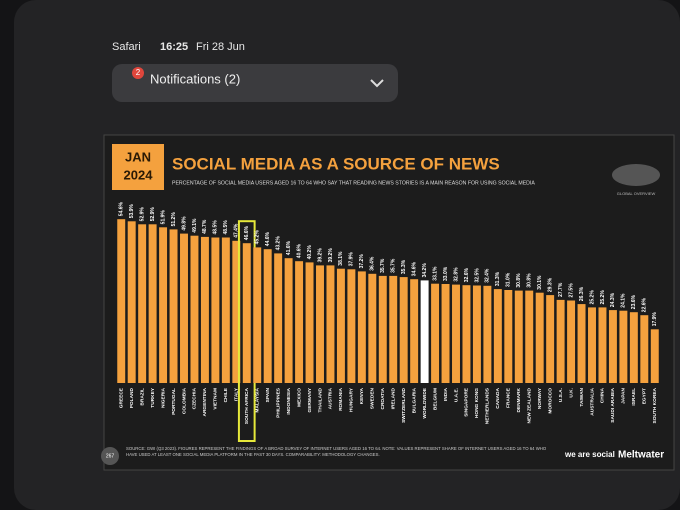  I want to click on x-tick-label: MALAYSIA, so click(257, 399).